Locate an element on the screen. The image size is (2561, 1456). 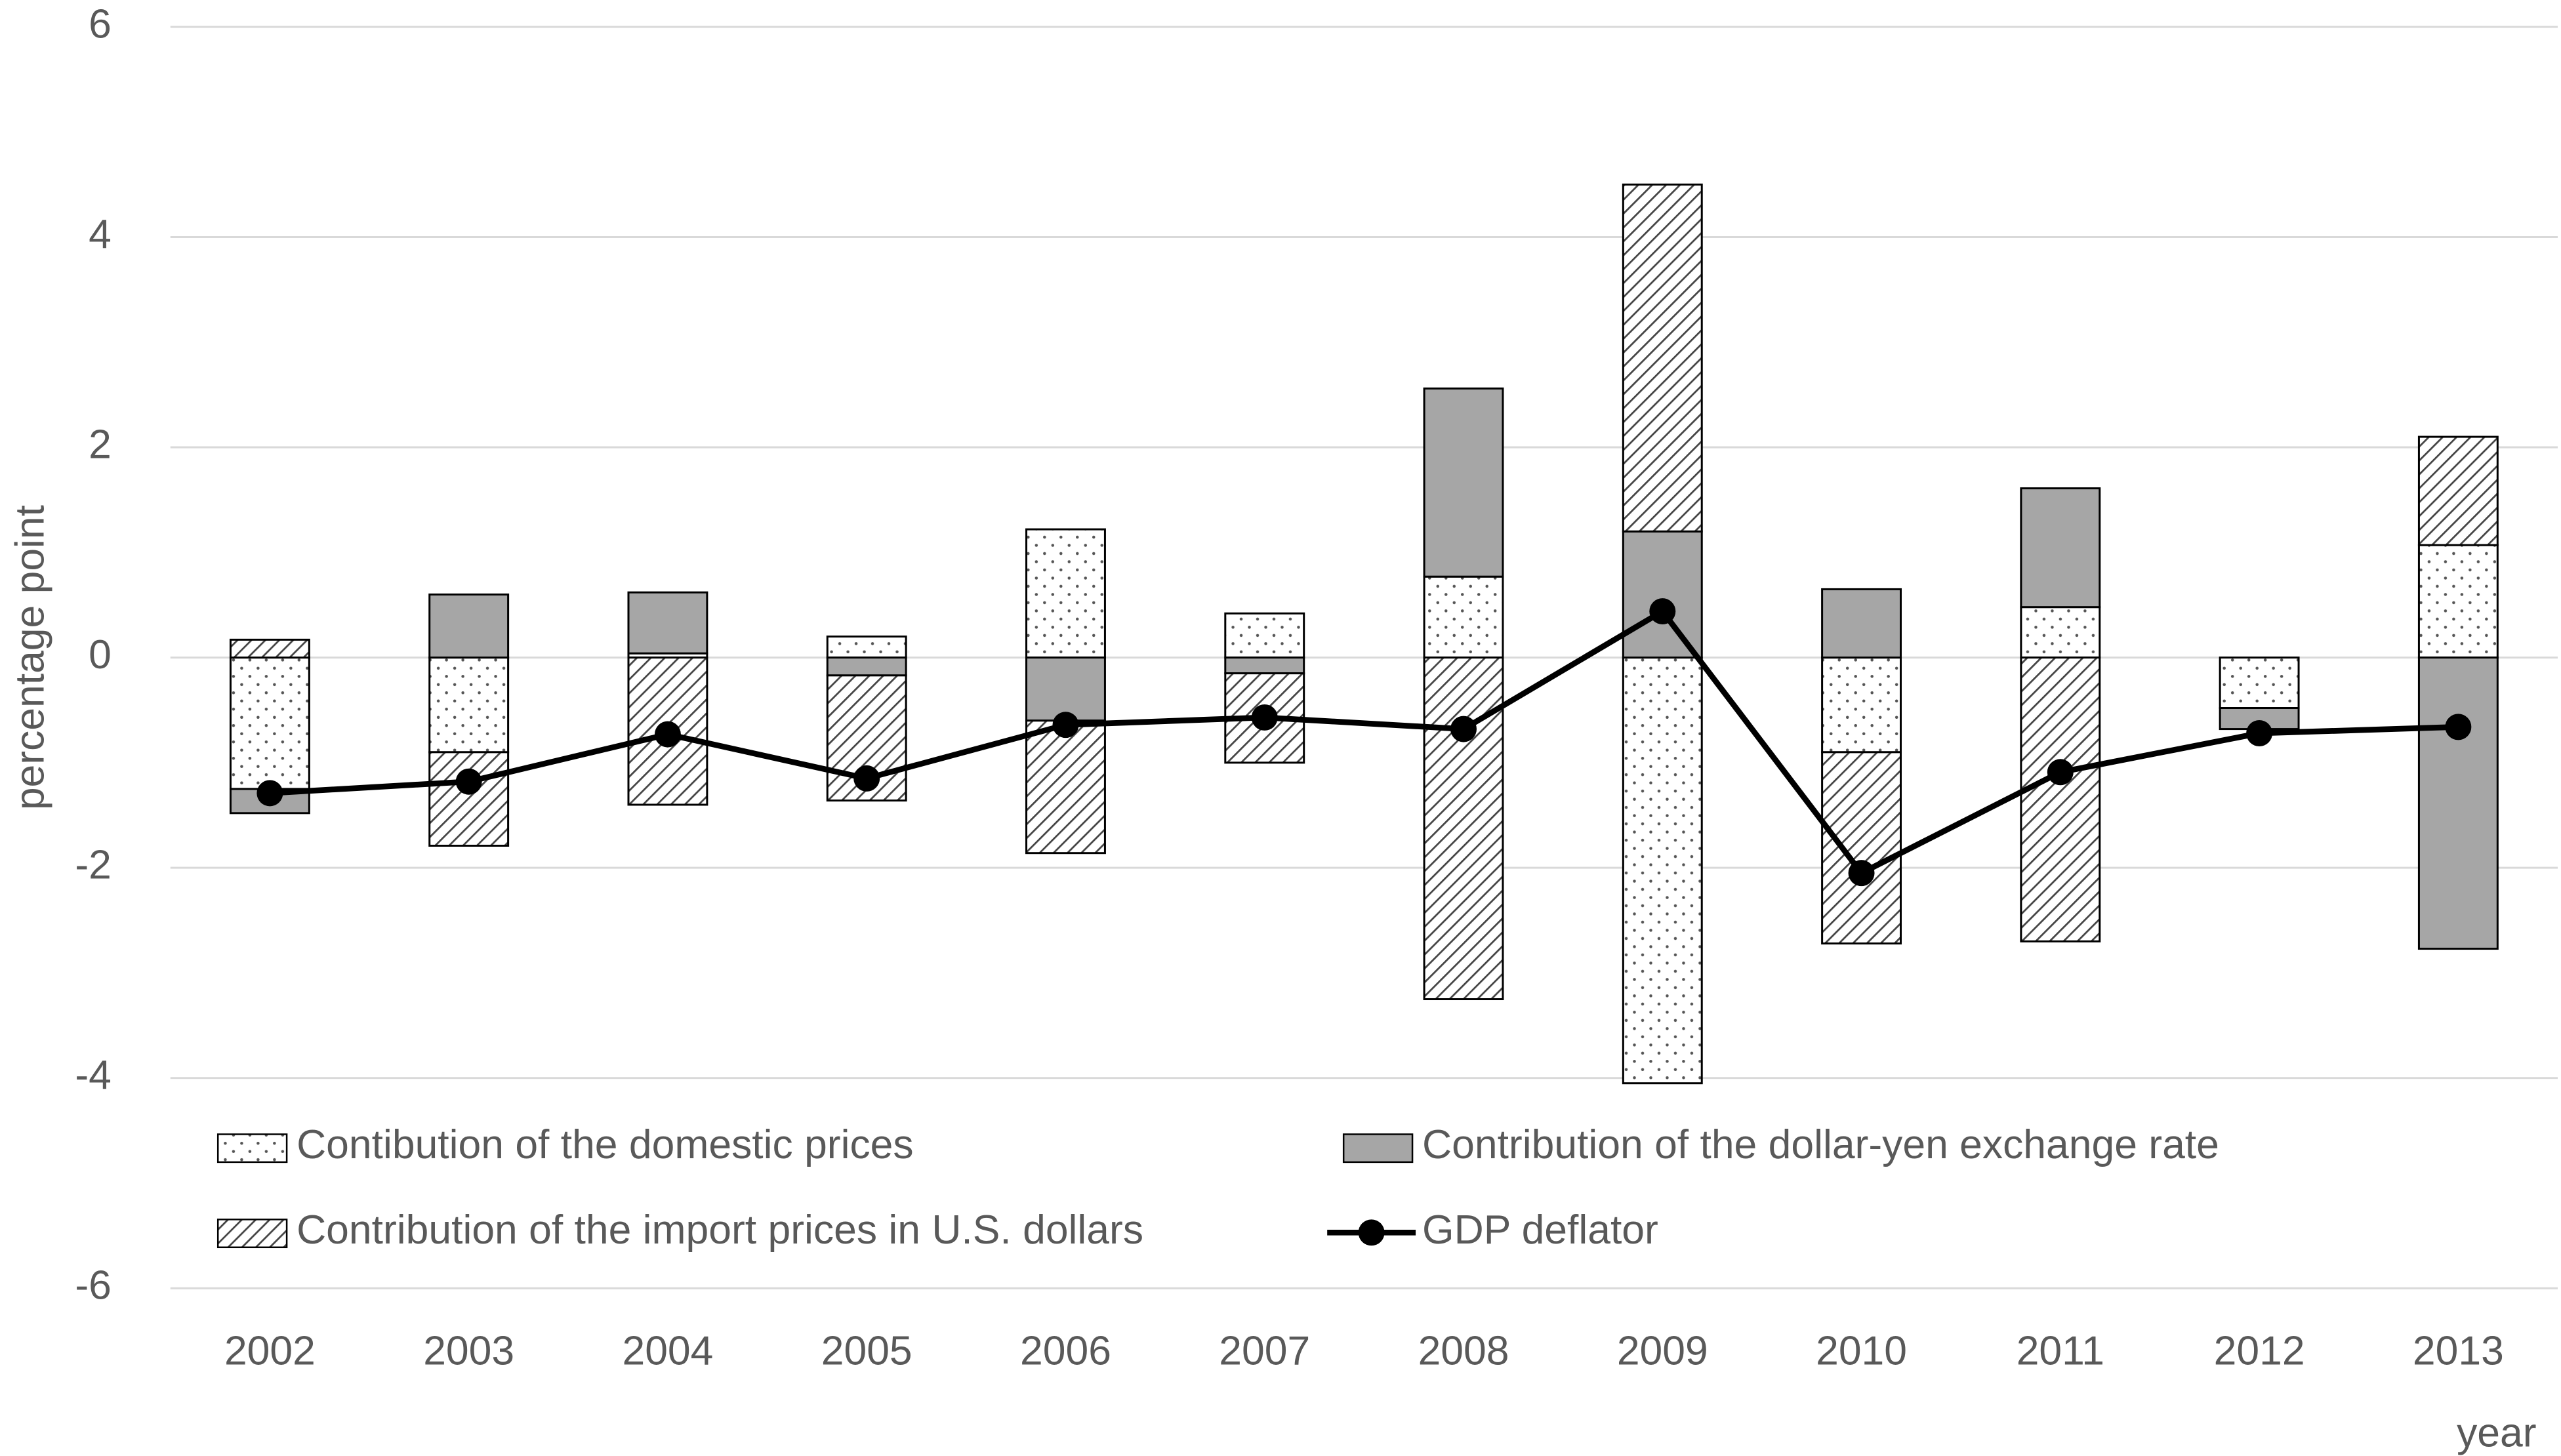
y-tick-label: 4 is located at coordinates (100, 234).